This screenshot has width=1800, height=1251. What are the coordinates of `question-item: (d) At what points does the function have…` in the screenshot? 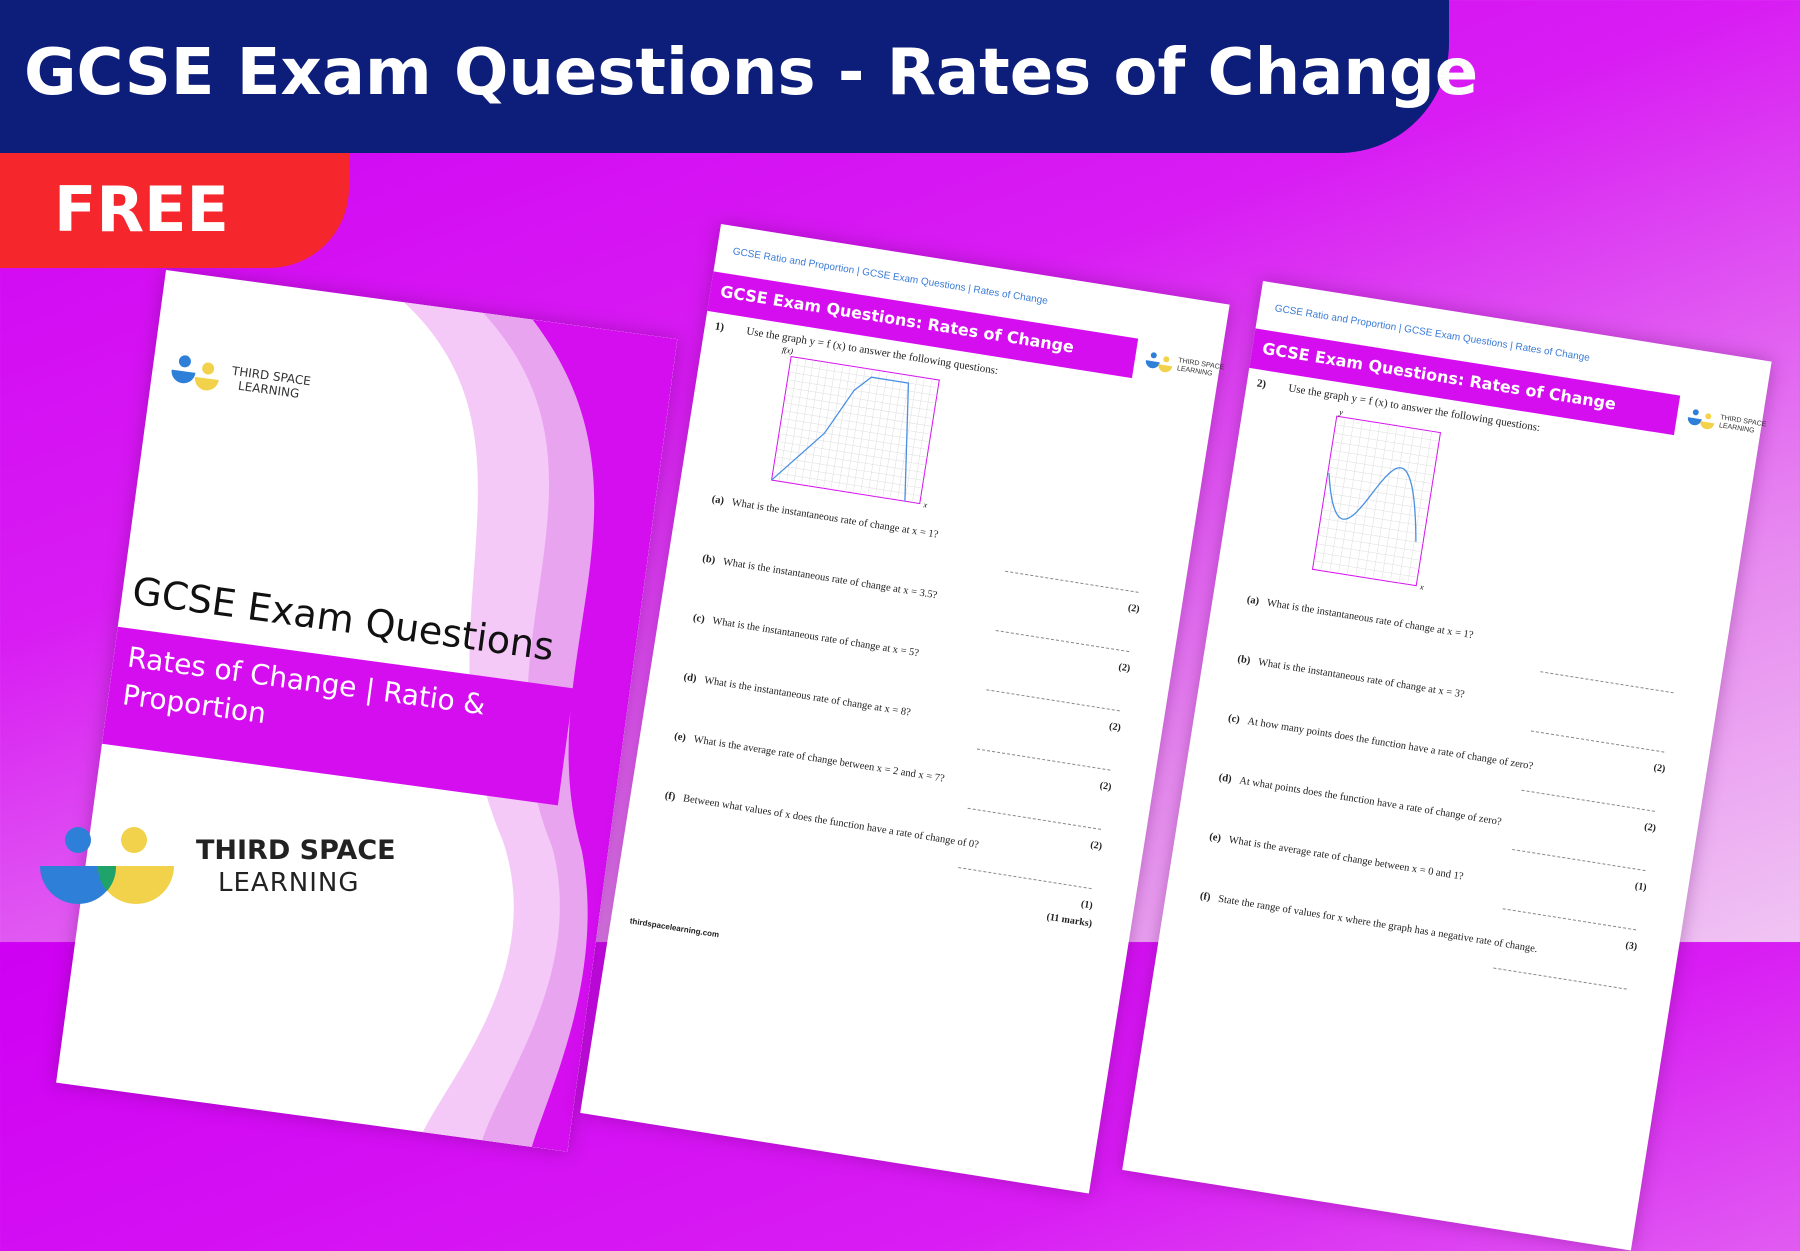 It's located at (1416, 808).